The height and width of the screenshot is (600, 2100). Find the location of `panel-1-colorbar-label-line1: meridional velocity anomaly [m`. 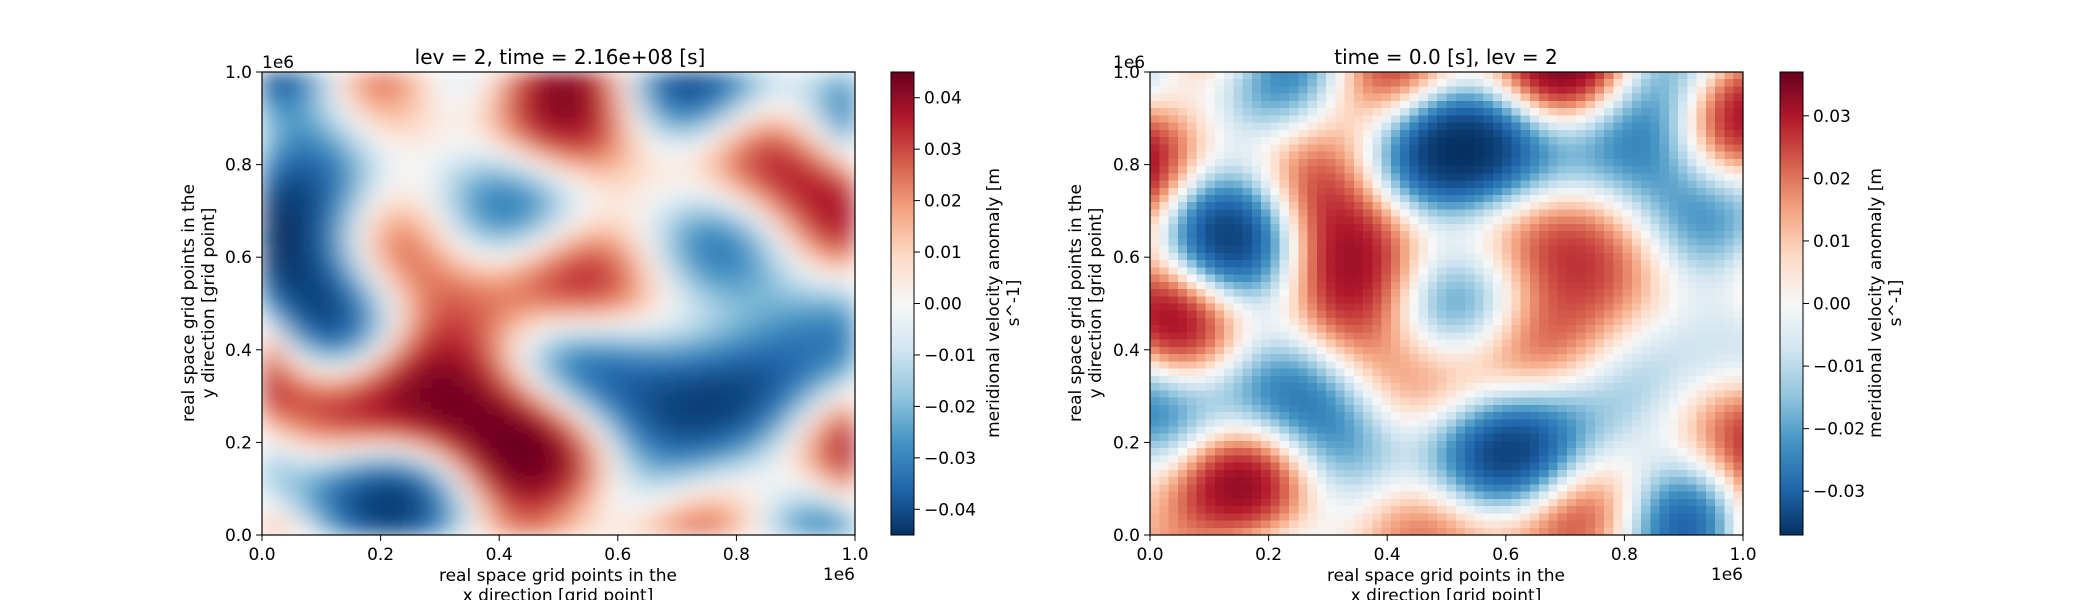

panel-1-colorbar-label-line1: meridional velocity anomaly [m is located at coordinates (994, 303).